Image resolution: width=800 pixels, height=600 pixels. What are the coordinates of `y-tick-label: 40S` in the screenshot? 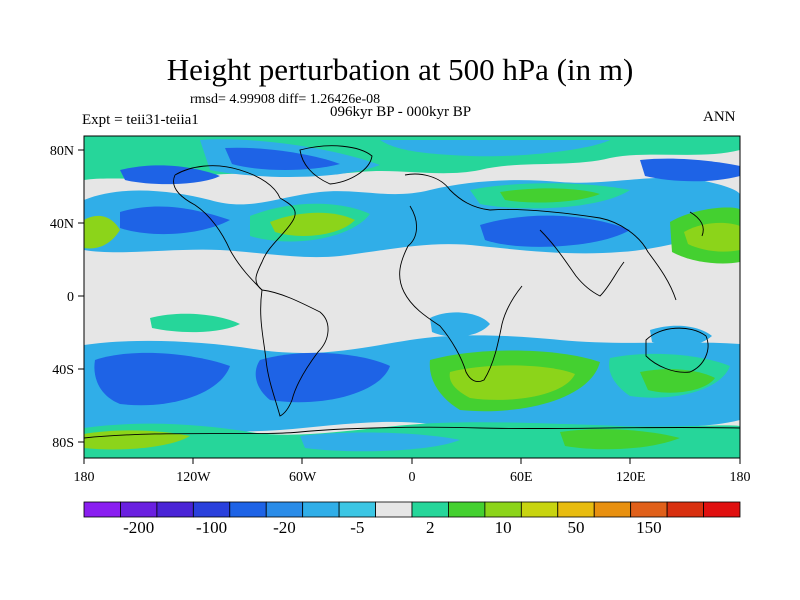 It's located at (63, 370).